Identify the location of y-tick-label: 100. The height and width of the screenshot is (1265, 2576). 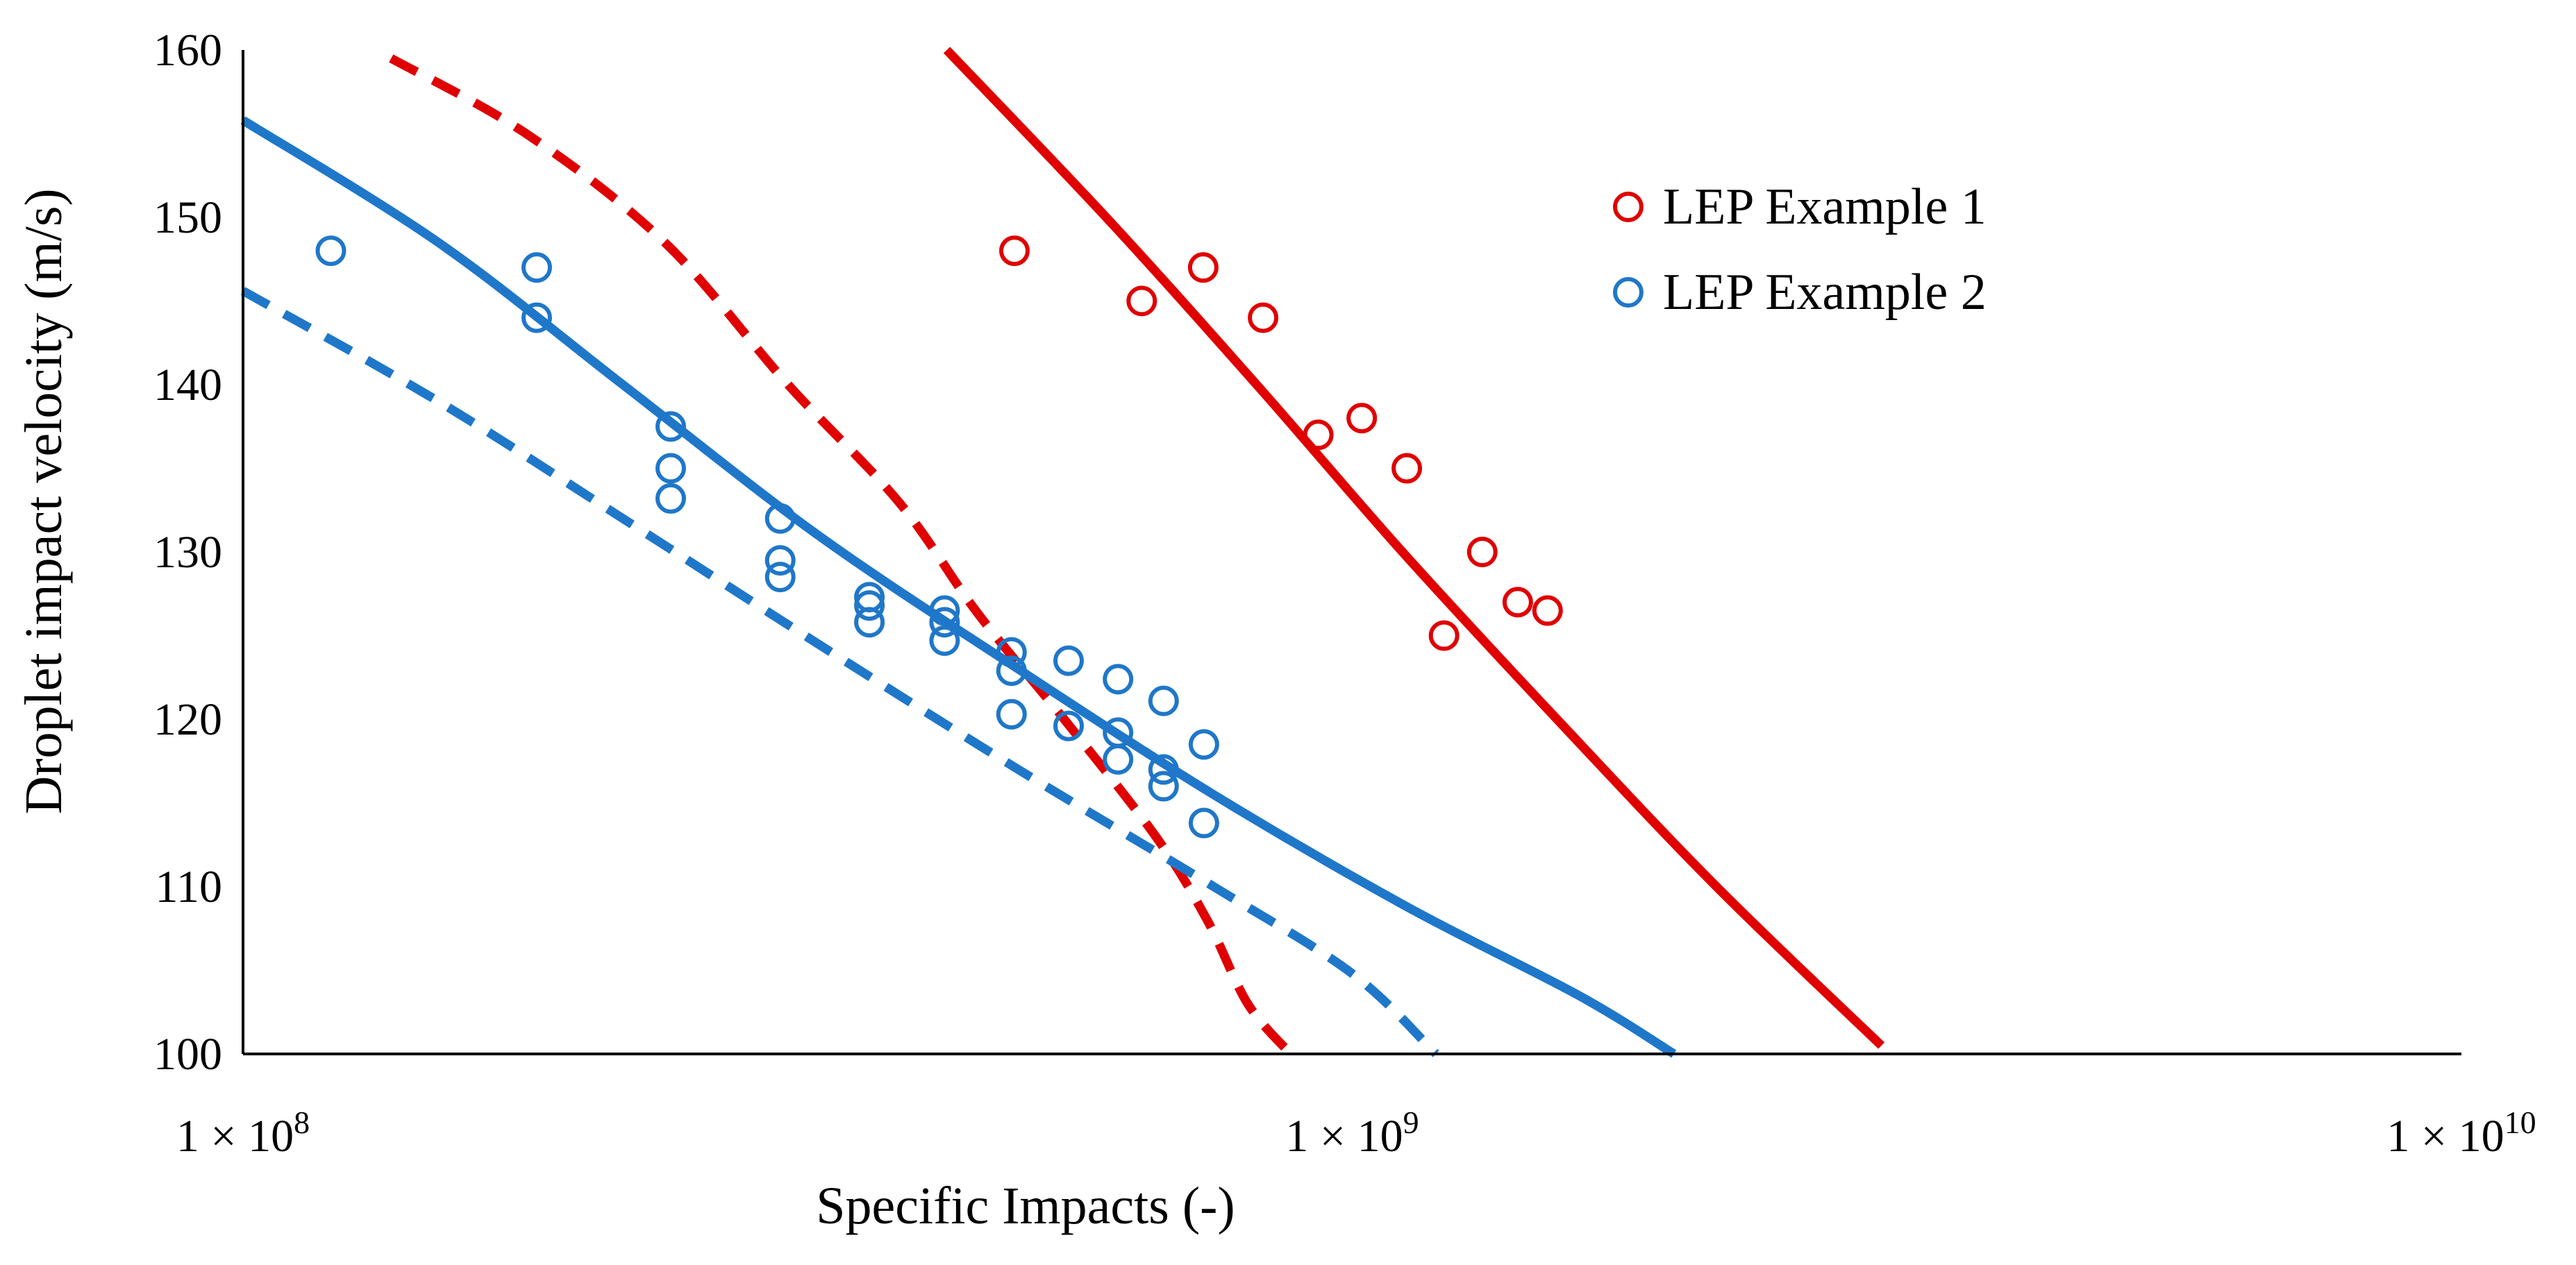
(187, 1054).